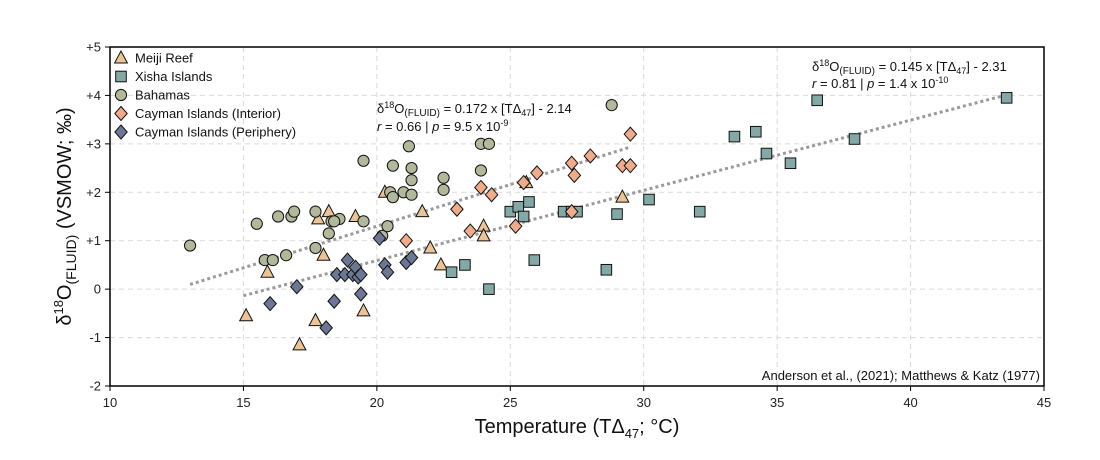 The image size is (1100, 460). What do you see at coordinates (65, 216) in the screenshot?
I see `y-axis-label: δ18O(FLUID) (VSMOW; ‰)` at bounding box center [65, 216].